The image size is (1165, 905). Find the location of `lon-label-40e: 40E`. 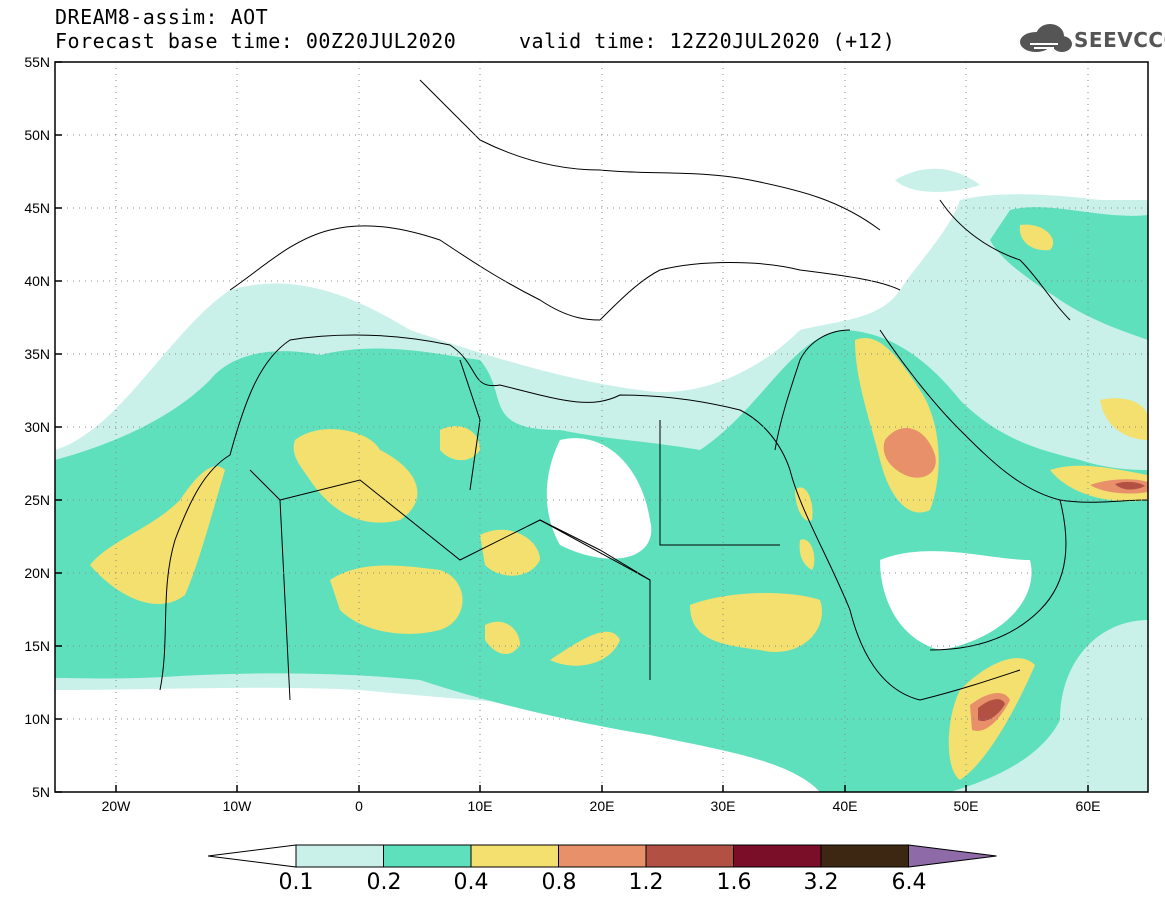

lon-label-40e: 40E is located at coordinates (845, 806).